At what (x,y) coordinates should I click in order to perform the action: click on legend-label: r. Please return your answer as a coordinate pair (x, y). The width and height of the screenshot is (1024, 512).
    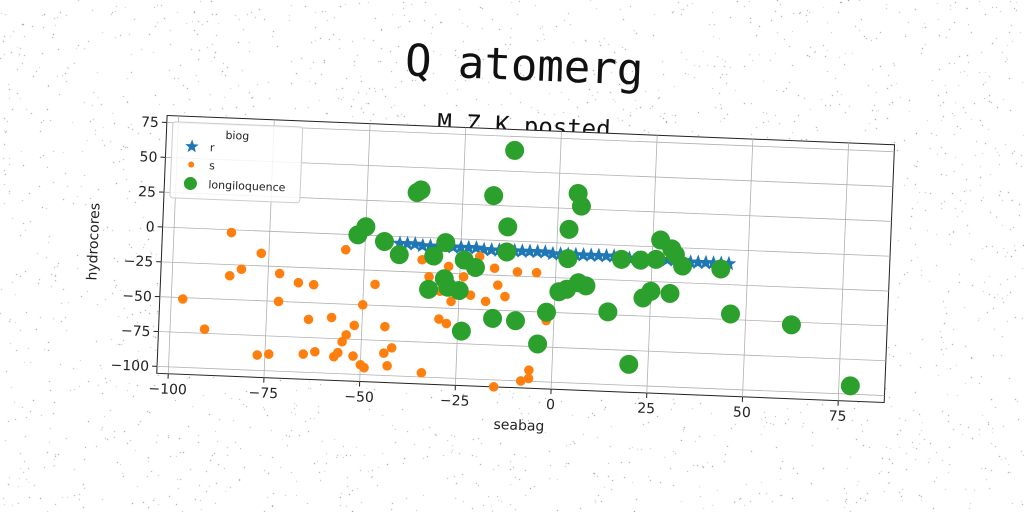
    Looking at the image, I should click on (213, 147).